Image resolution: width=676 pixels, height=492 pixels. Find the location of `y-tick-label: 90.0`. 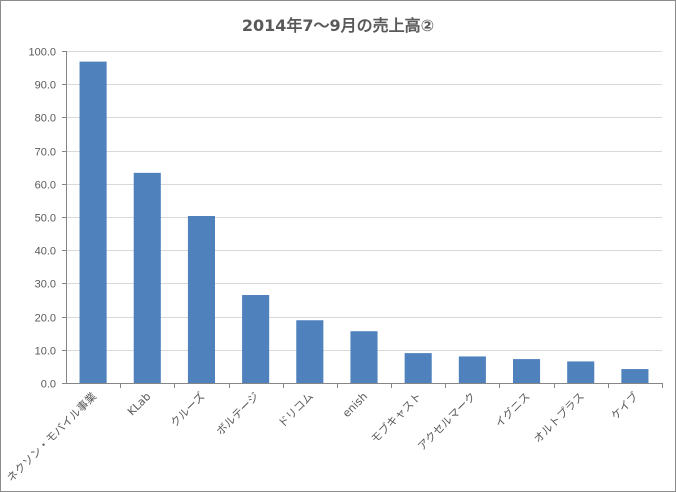

y-tick-label: 90.0 is located at coordinates (45, 86).